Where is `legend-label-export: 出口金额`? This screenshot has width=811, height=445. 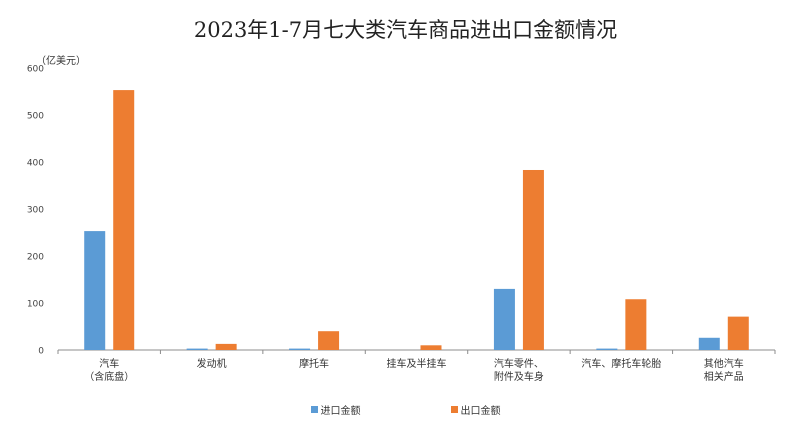 legend-label-export: 出口金额 is located at coordinates (480, 411).